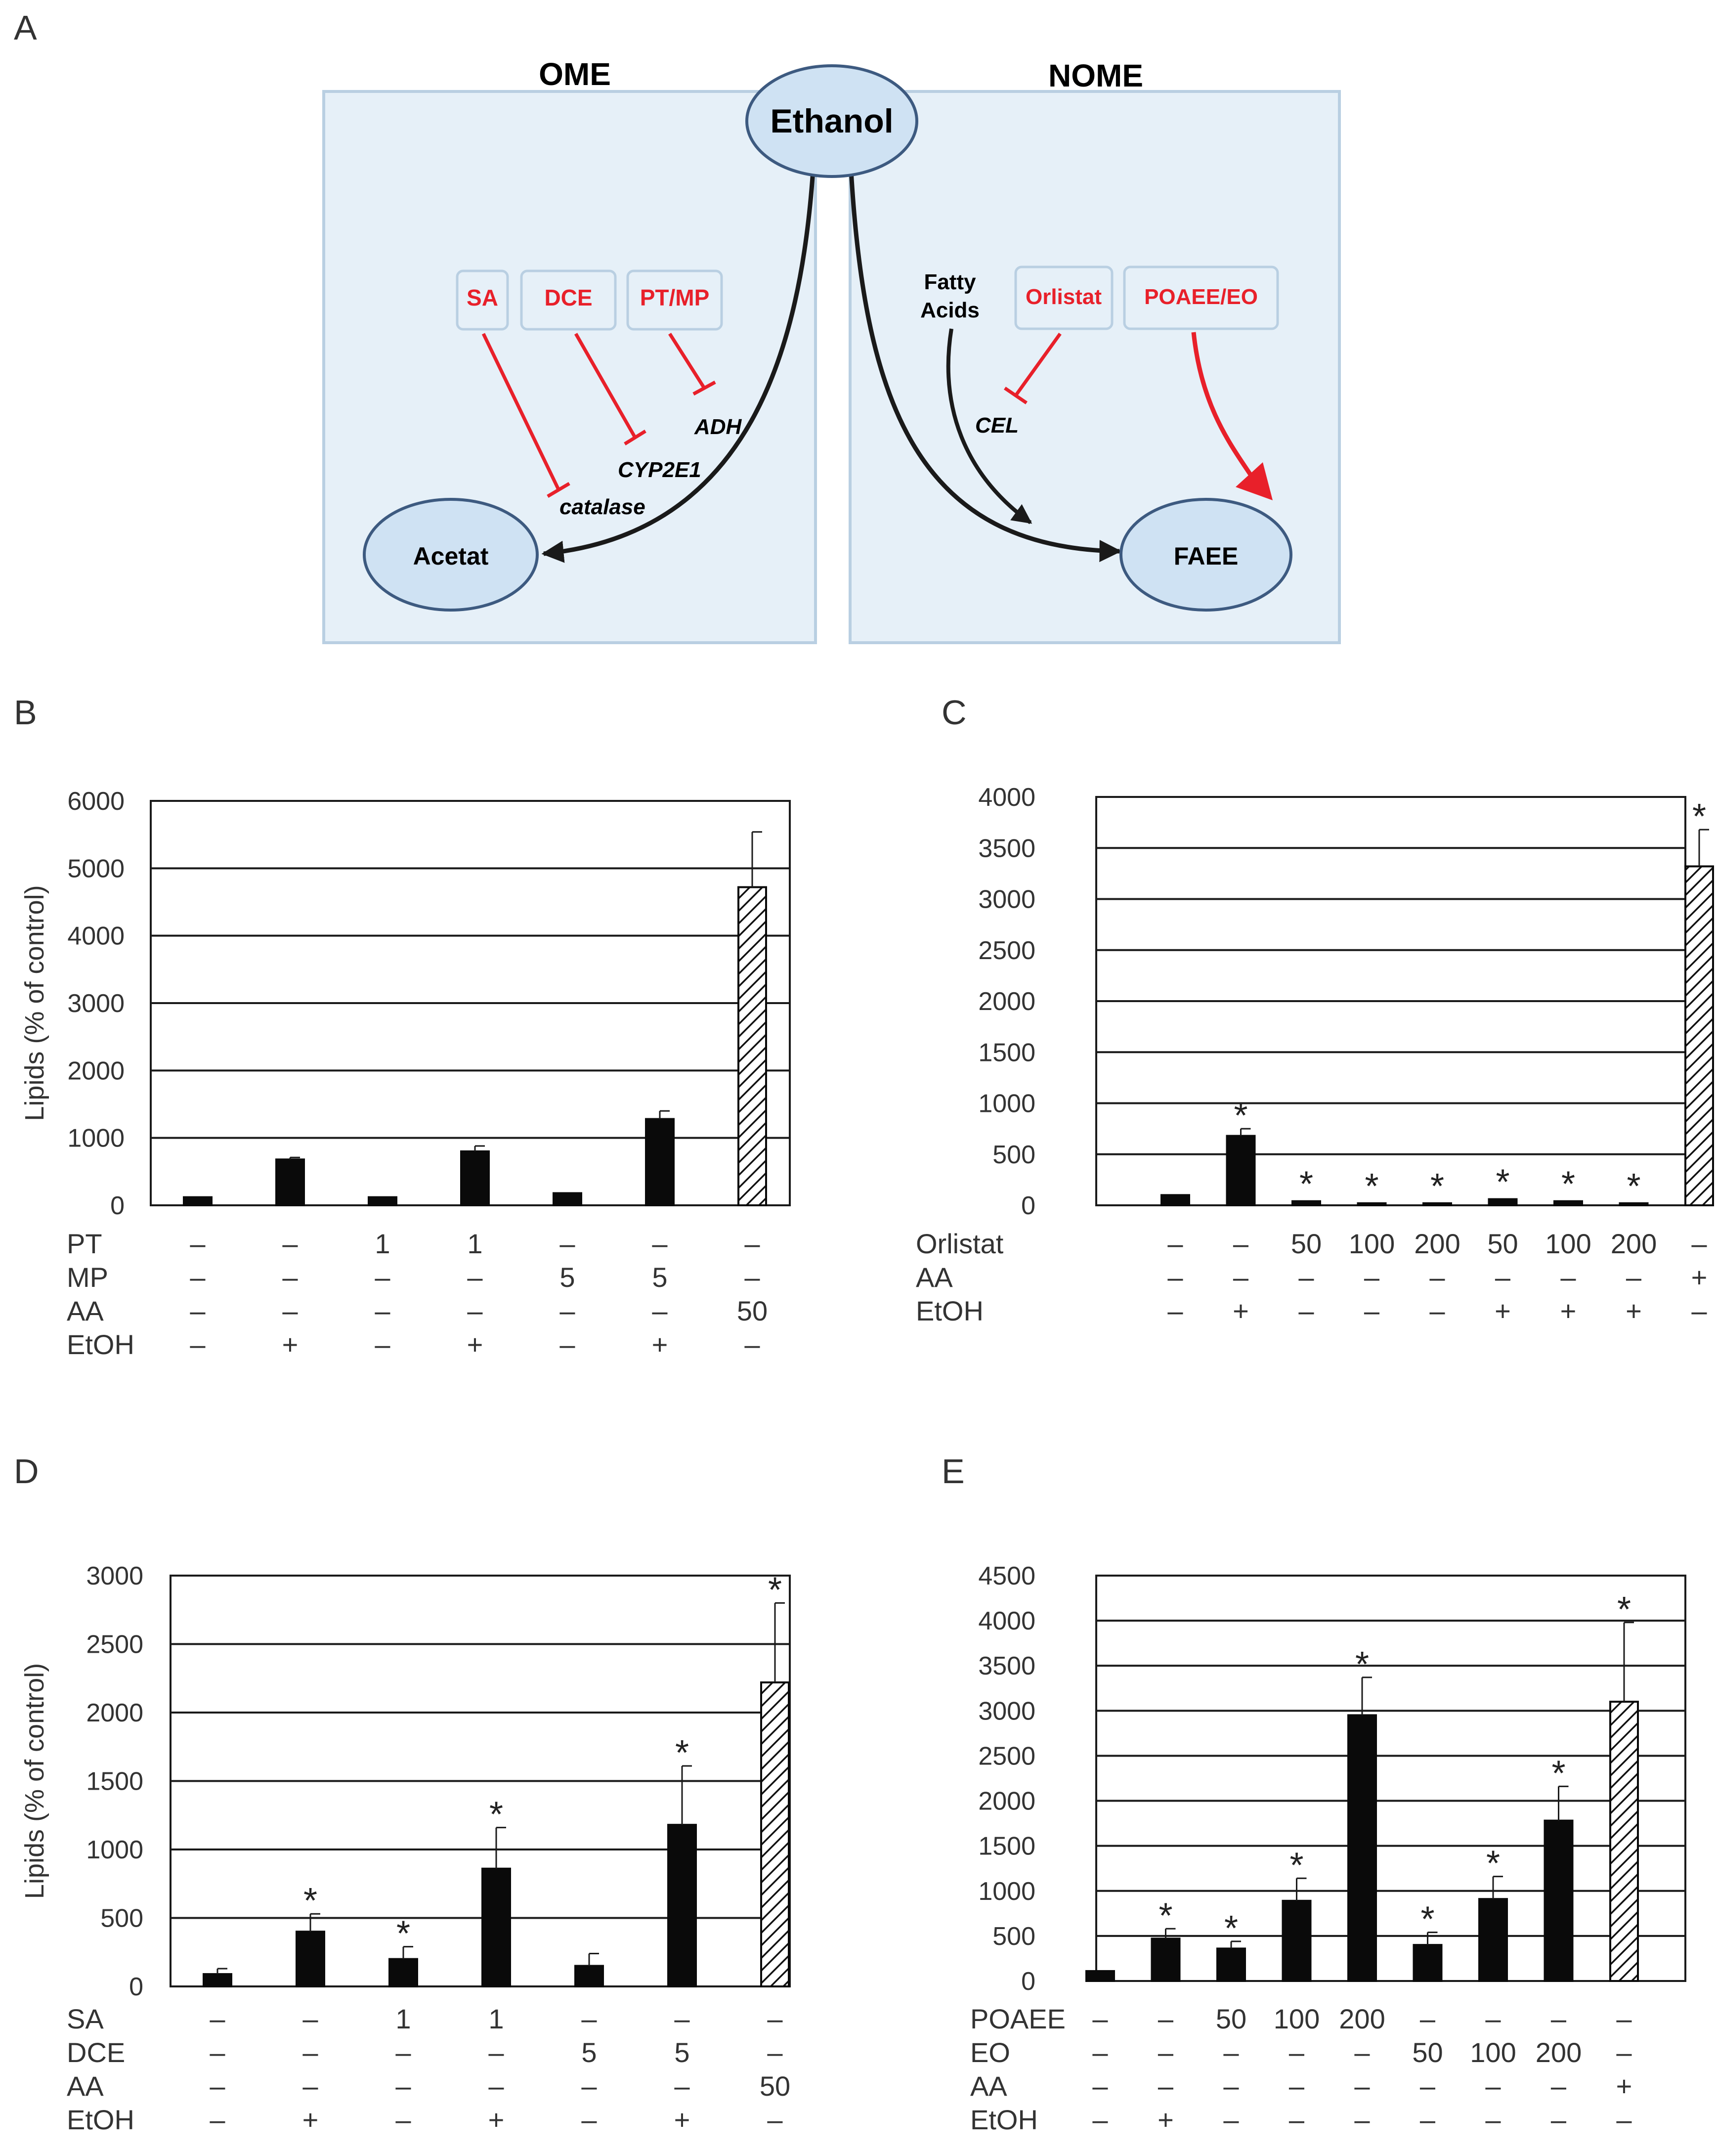  I want to click on fatty-acids-label-line1: Fatty, so click(950, 282).